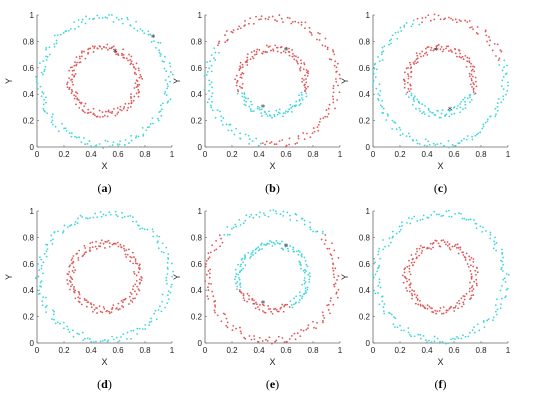  I want to click on y-tick-label: 0, so click(32, 343).